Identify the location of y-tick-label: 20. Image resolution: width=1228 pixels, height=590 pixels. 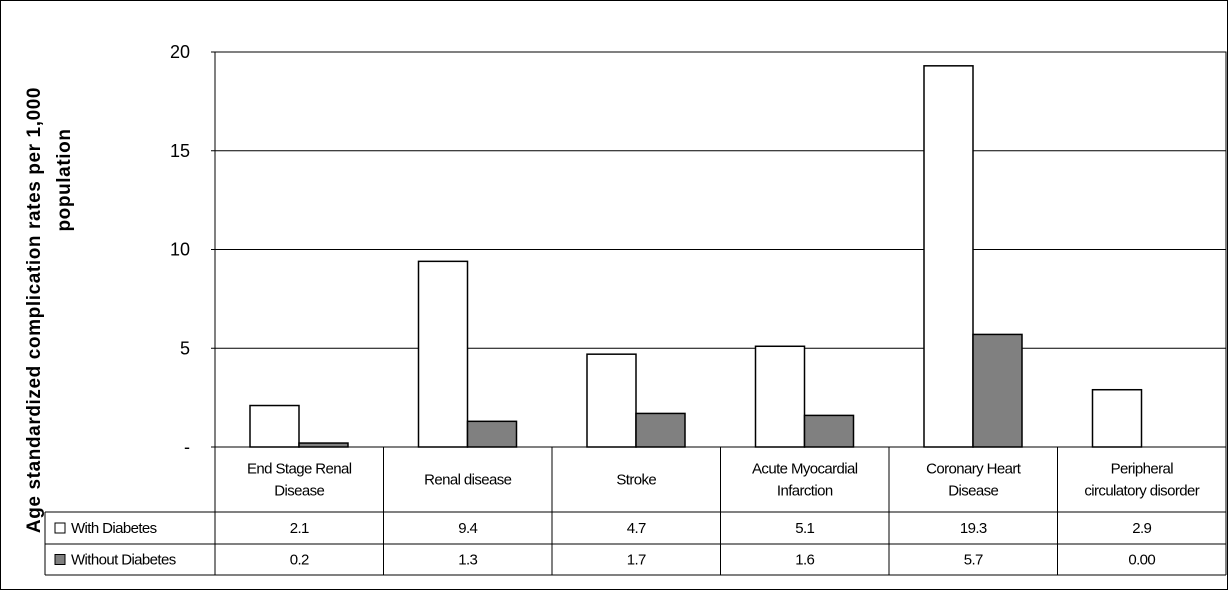
(180, 52).